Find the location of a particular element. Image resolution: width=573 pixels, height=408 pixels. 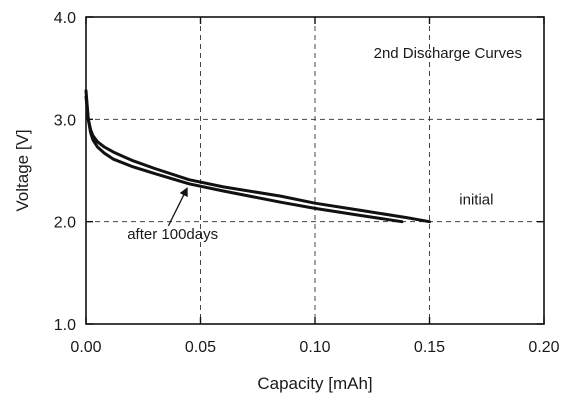

x-tick-label: 0.00 is located at coordinates (85, 347).